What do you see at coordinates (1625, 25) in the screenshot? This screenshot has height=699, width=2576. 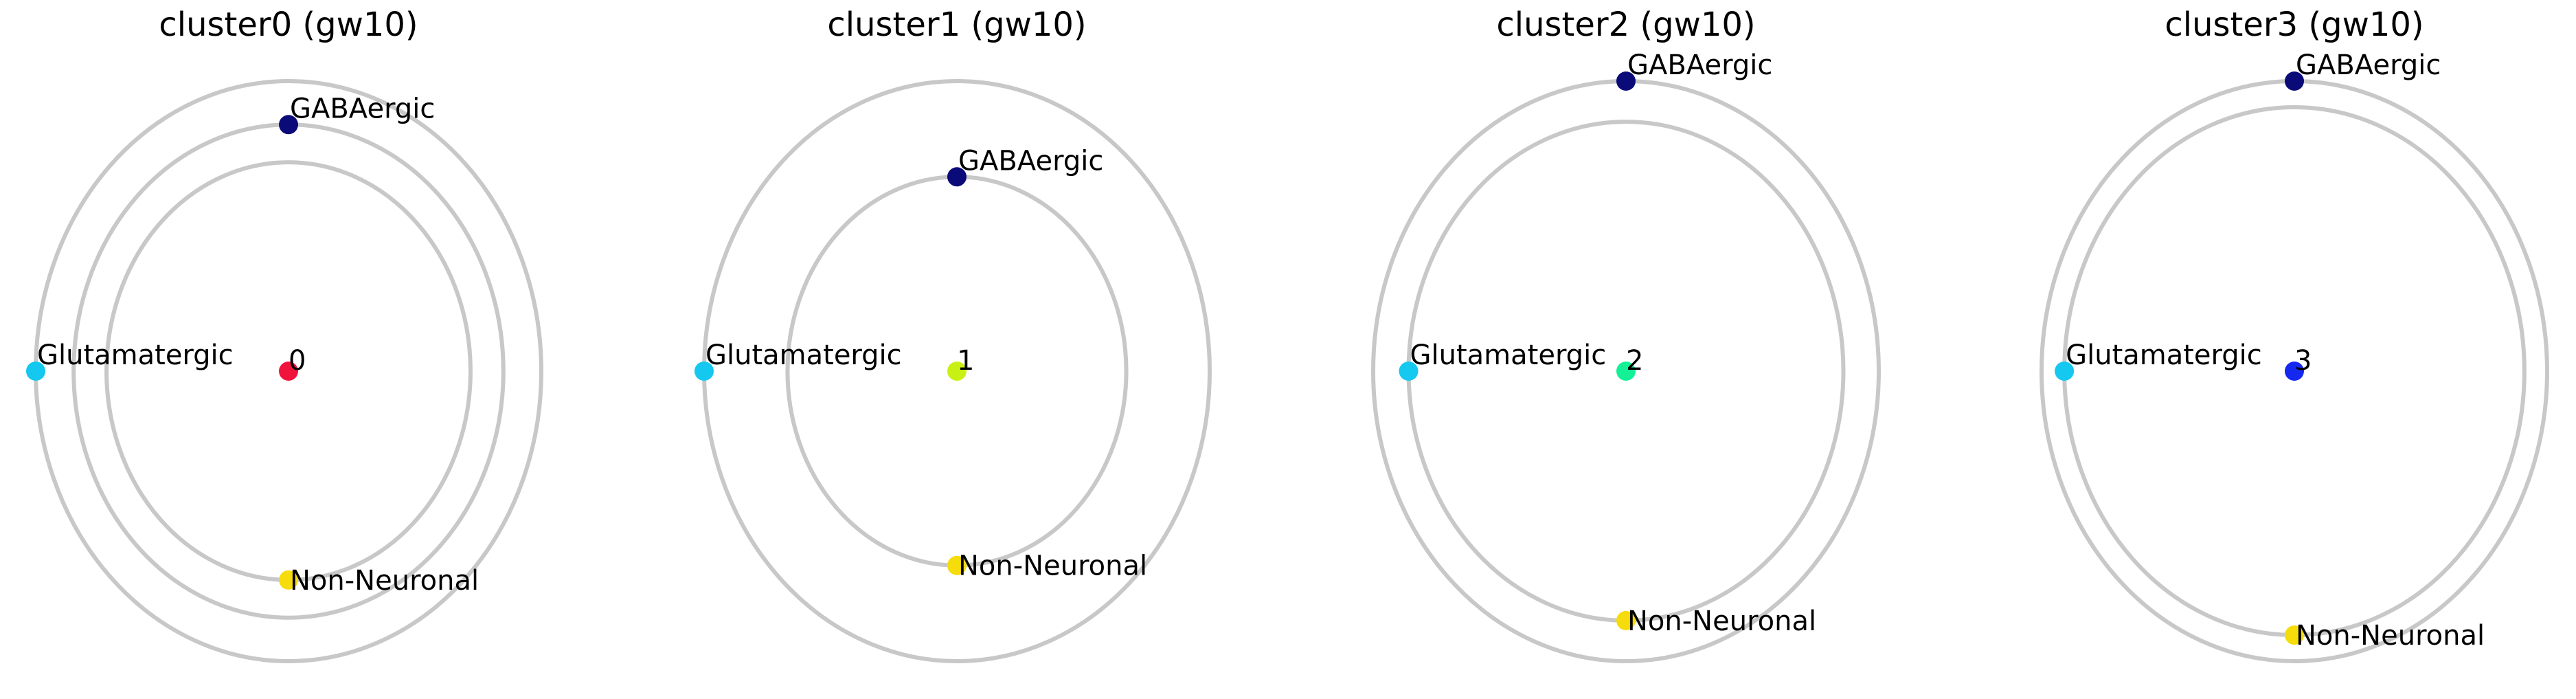 I see `chart-title: cluster2 (gw10)` at bounding box center [1625, 25].